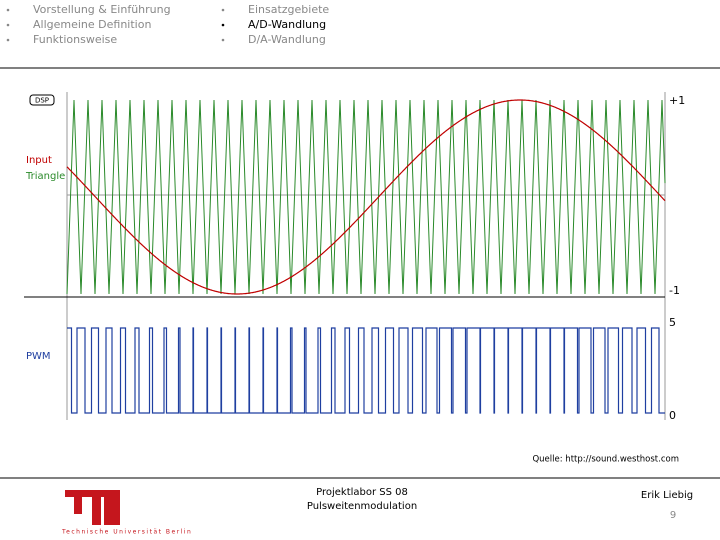  I want to click on source: Quelle: http://sound.westhost.com, so click(605, 460).